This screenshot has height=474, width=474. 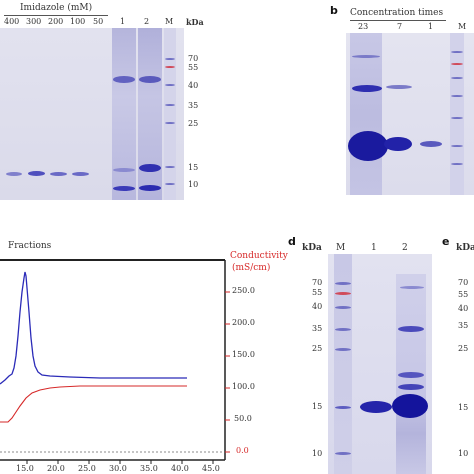 I want to click on lane-23-smear, so click(x=366, y=114).